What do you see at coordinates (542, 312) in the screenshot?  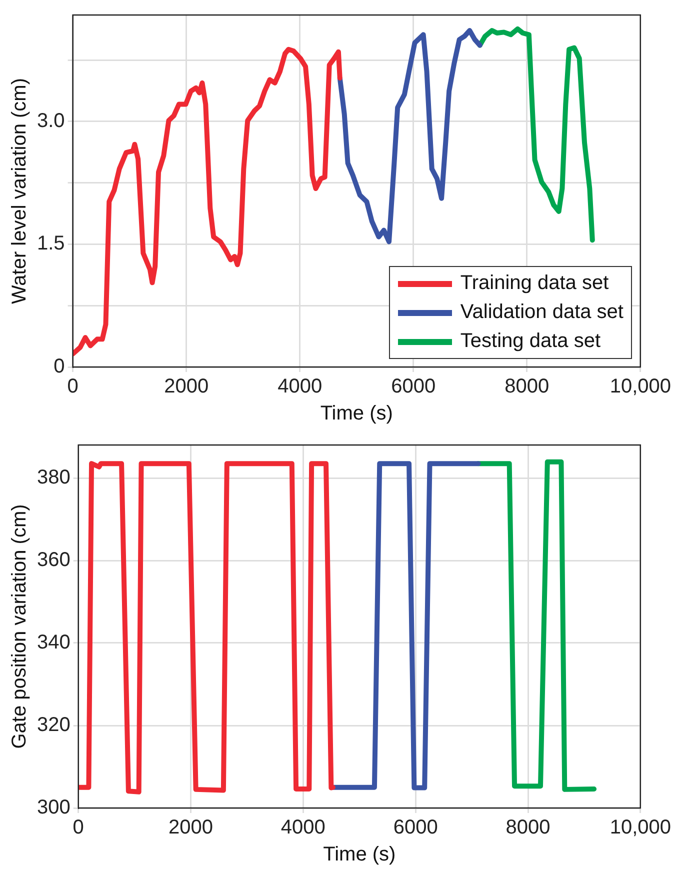 I see `legend-label: Validation data set` at bounding box center [542, 312].